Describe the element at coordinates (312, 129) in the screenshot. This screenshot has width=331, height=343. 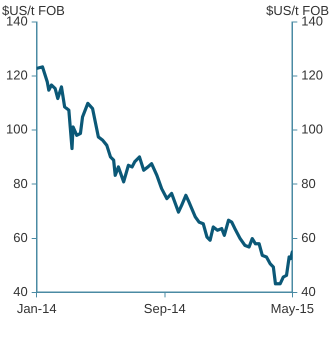
I see `y2-tick-label: 100` at that location.